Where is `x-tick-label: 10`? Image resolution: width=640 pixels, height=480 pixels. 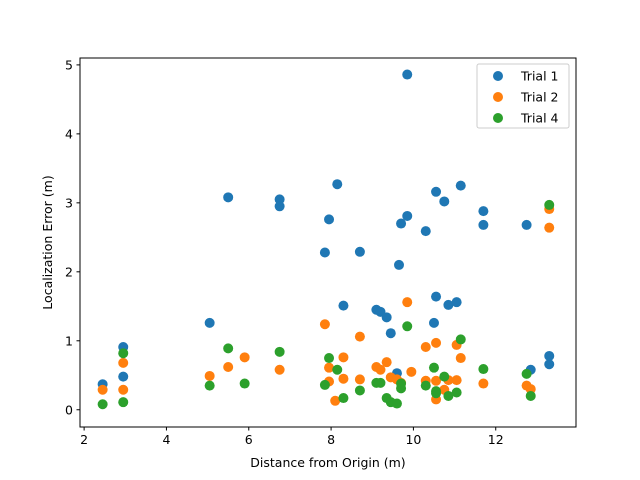
x-tick-label: 10 is located at coordinates (413, 439).